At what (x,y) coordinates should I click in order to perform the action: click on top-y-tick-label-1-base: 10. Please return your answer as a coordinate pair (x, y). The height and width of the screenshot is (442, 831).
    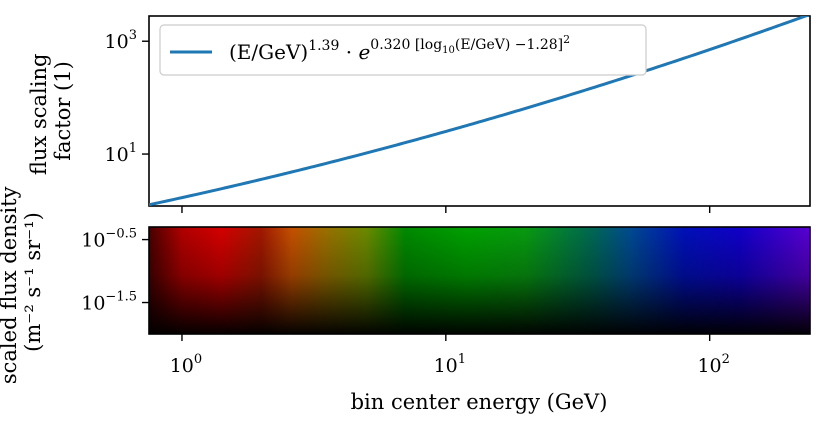
    Looking at the image, I should click on (117, 42).